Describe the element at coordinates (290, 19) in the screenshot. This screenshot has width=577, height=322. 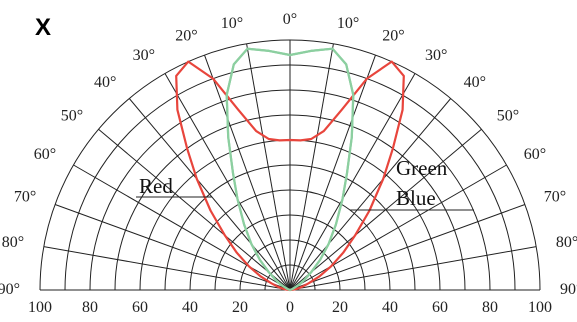
I see `angle-tick-label: 0°` at that location.